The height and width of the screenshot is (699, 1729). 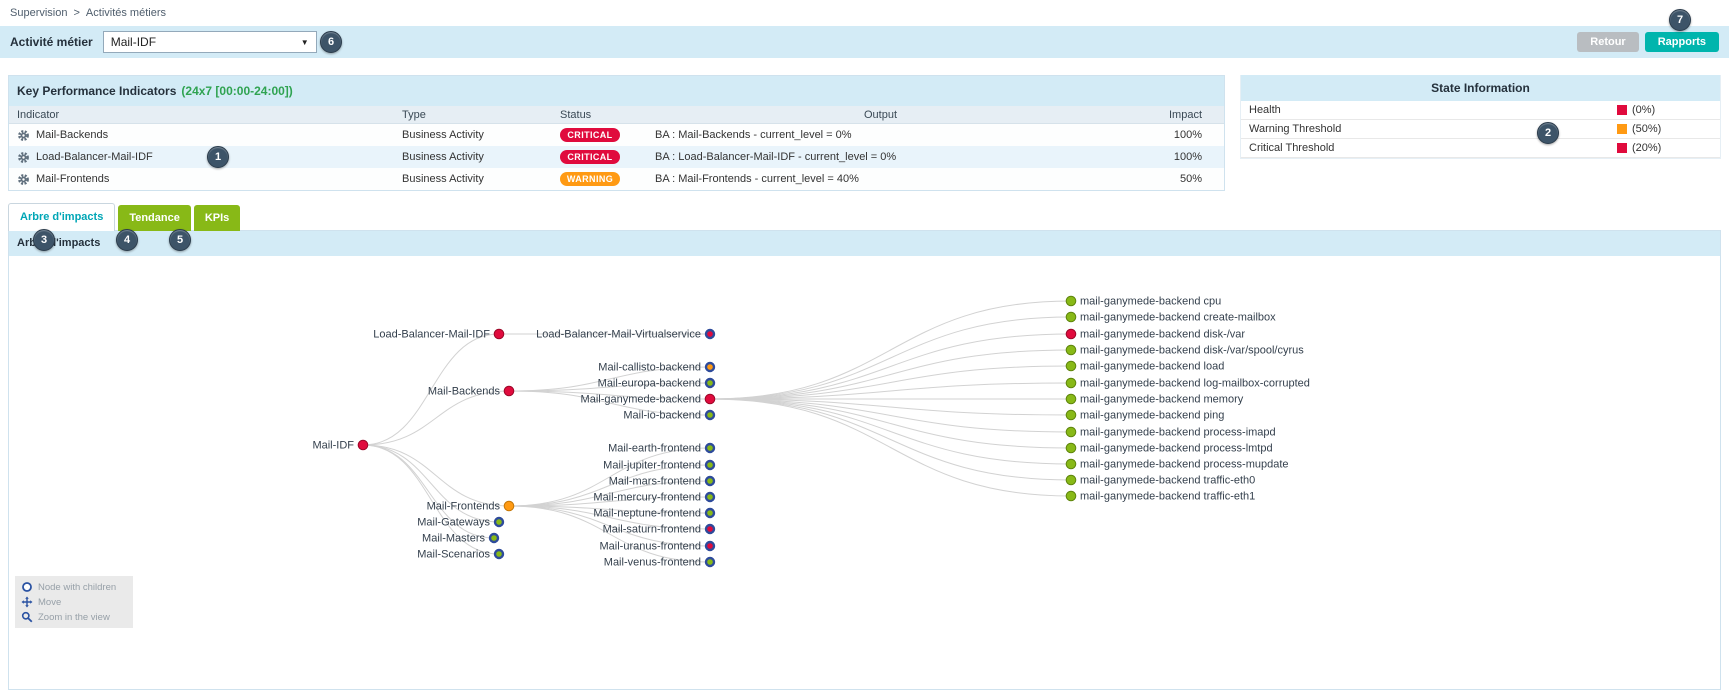 What do you see at coordinates (1071, 415) in the screenshot?
I see `tree-node-ping` at bounding box center [1071, 415].